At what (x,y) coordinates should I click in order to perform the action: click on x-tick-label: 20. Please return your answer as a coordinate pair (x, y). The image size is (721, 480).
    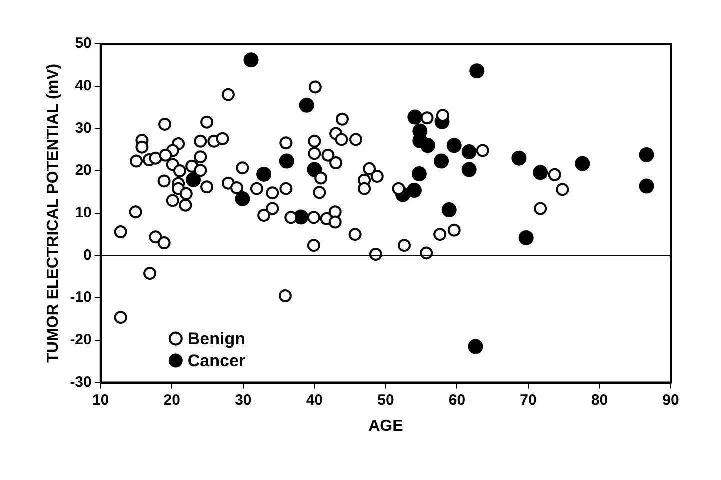
    Looking at the image, I should click on (172, 400).